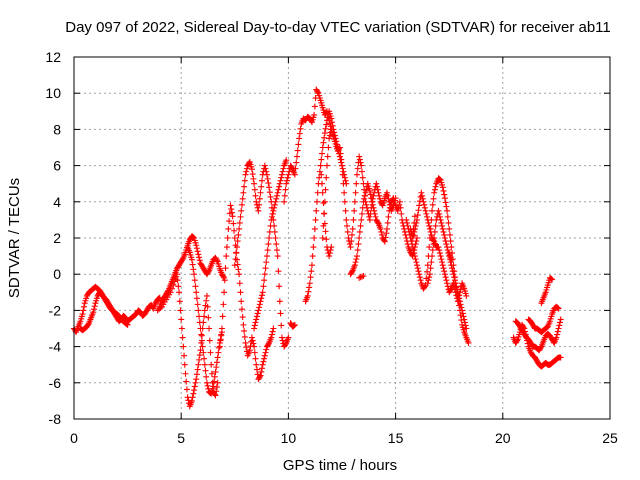 The height and width of the screenshot is (480, 640). What do you see at coordinates (55, 419) in the screenshot?
I see `y-tick-label: -8` at bounding box center [55, 419].